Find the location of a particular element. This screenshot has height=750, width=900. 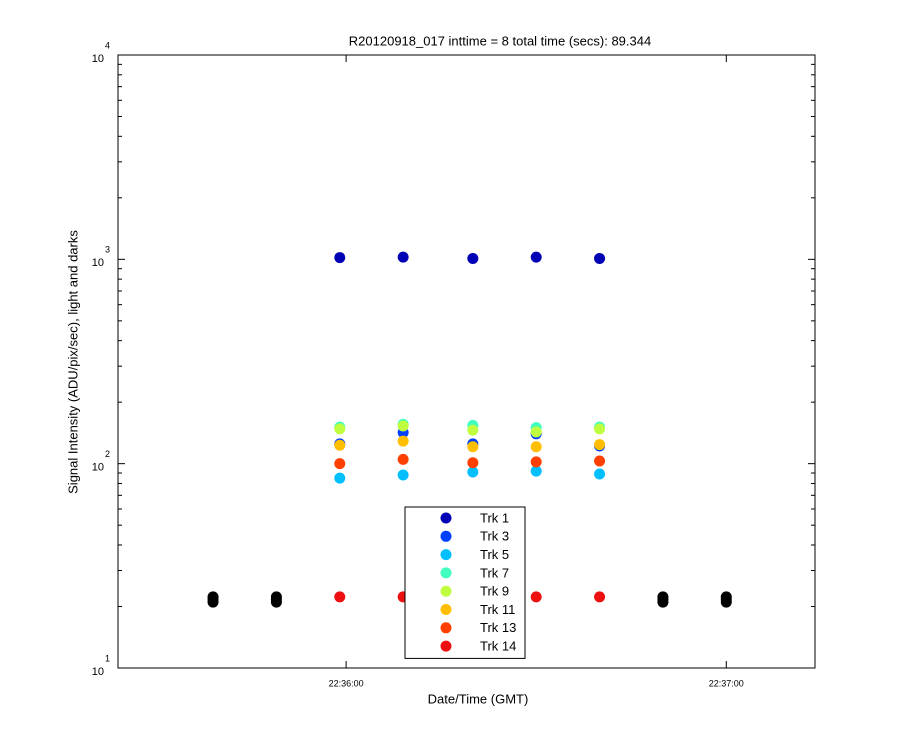

legend-label: Trk 11 is located at coordinates (497, 609).